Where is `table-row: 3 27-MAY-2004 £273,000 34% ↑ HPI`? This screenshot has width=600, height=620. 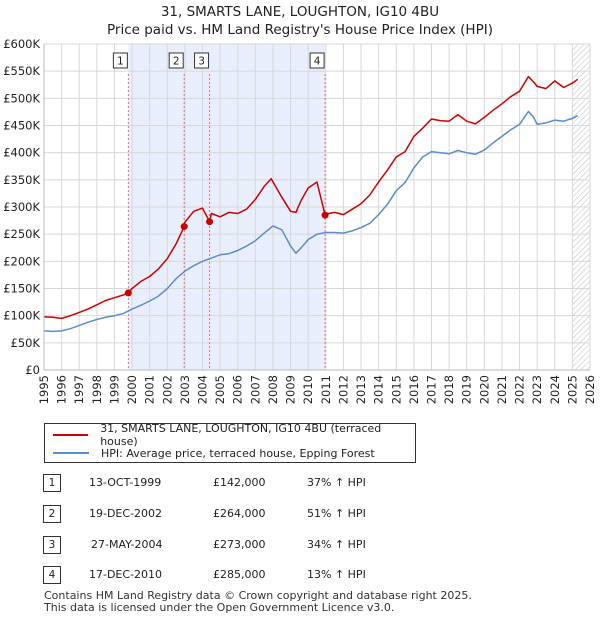
table-row: 3 27-MAY-2004 £273,000 34% ↑ HPI is located at coordinates (223, 545).